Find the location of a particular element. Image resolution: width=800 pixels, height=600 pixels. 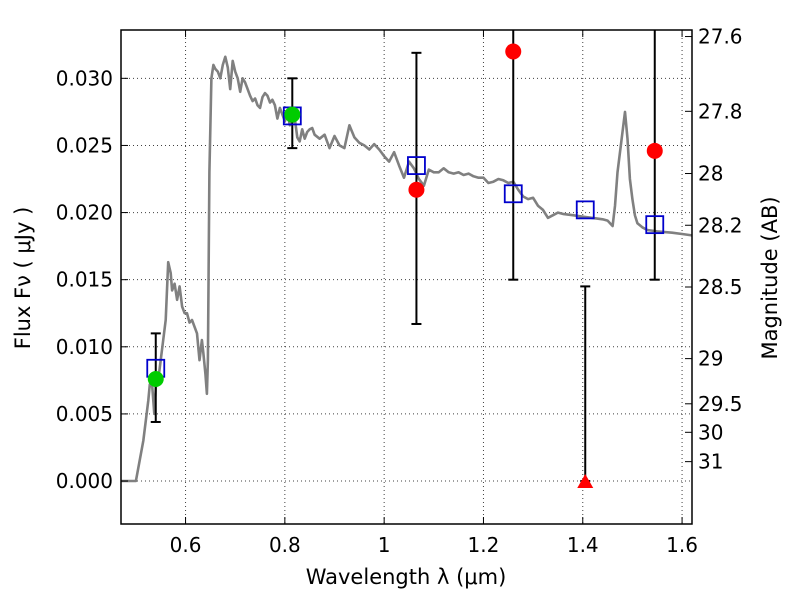

mag-tick-label: 31 is located at coordinates (710, 462).